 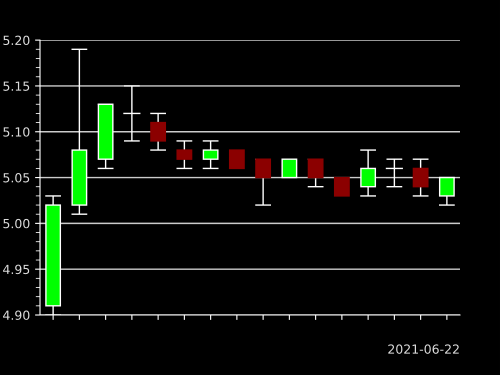 I want to click on y-tick-label: 5.20, so click(x=16, y=41).